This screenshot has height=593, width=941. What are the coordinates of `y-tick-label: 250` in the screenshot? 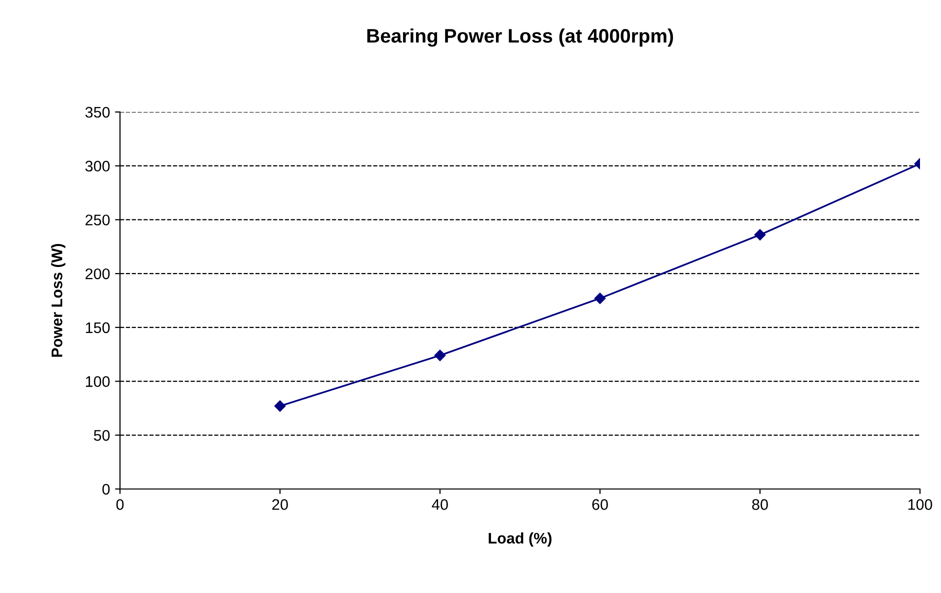 It's located at (98, 220).